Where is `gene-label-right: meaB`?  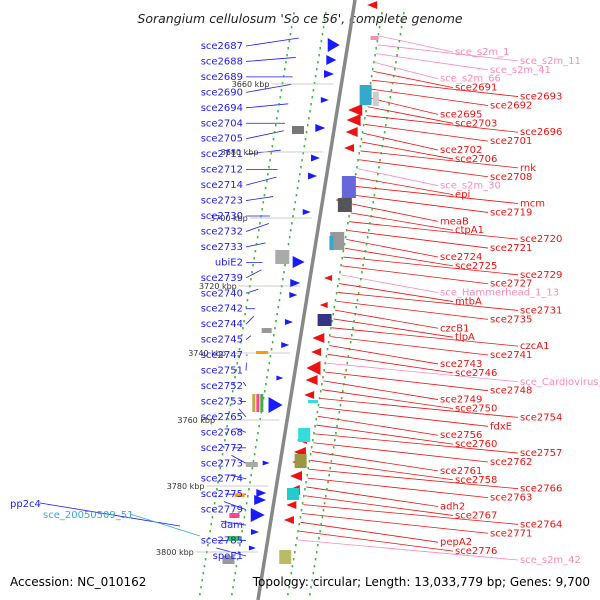 gene-label-right: meaB is located at coordinates (454, 221).